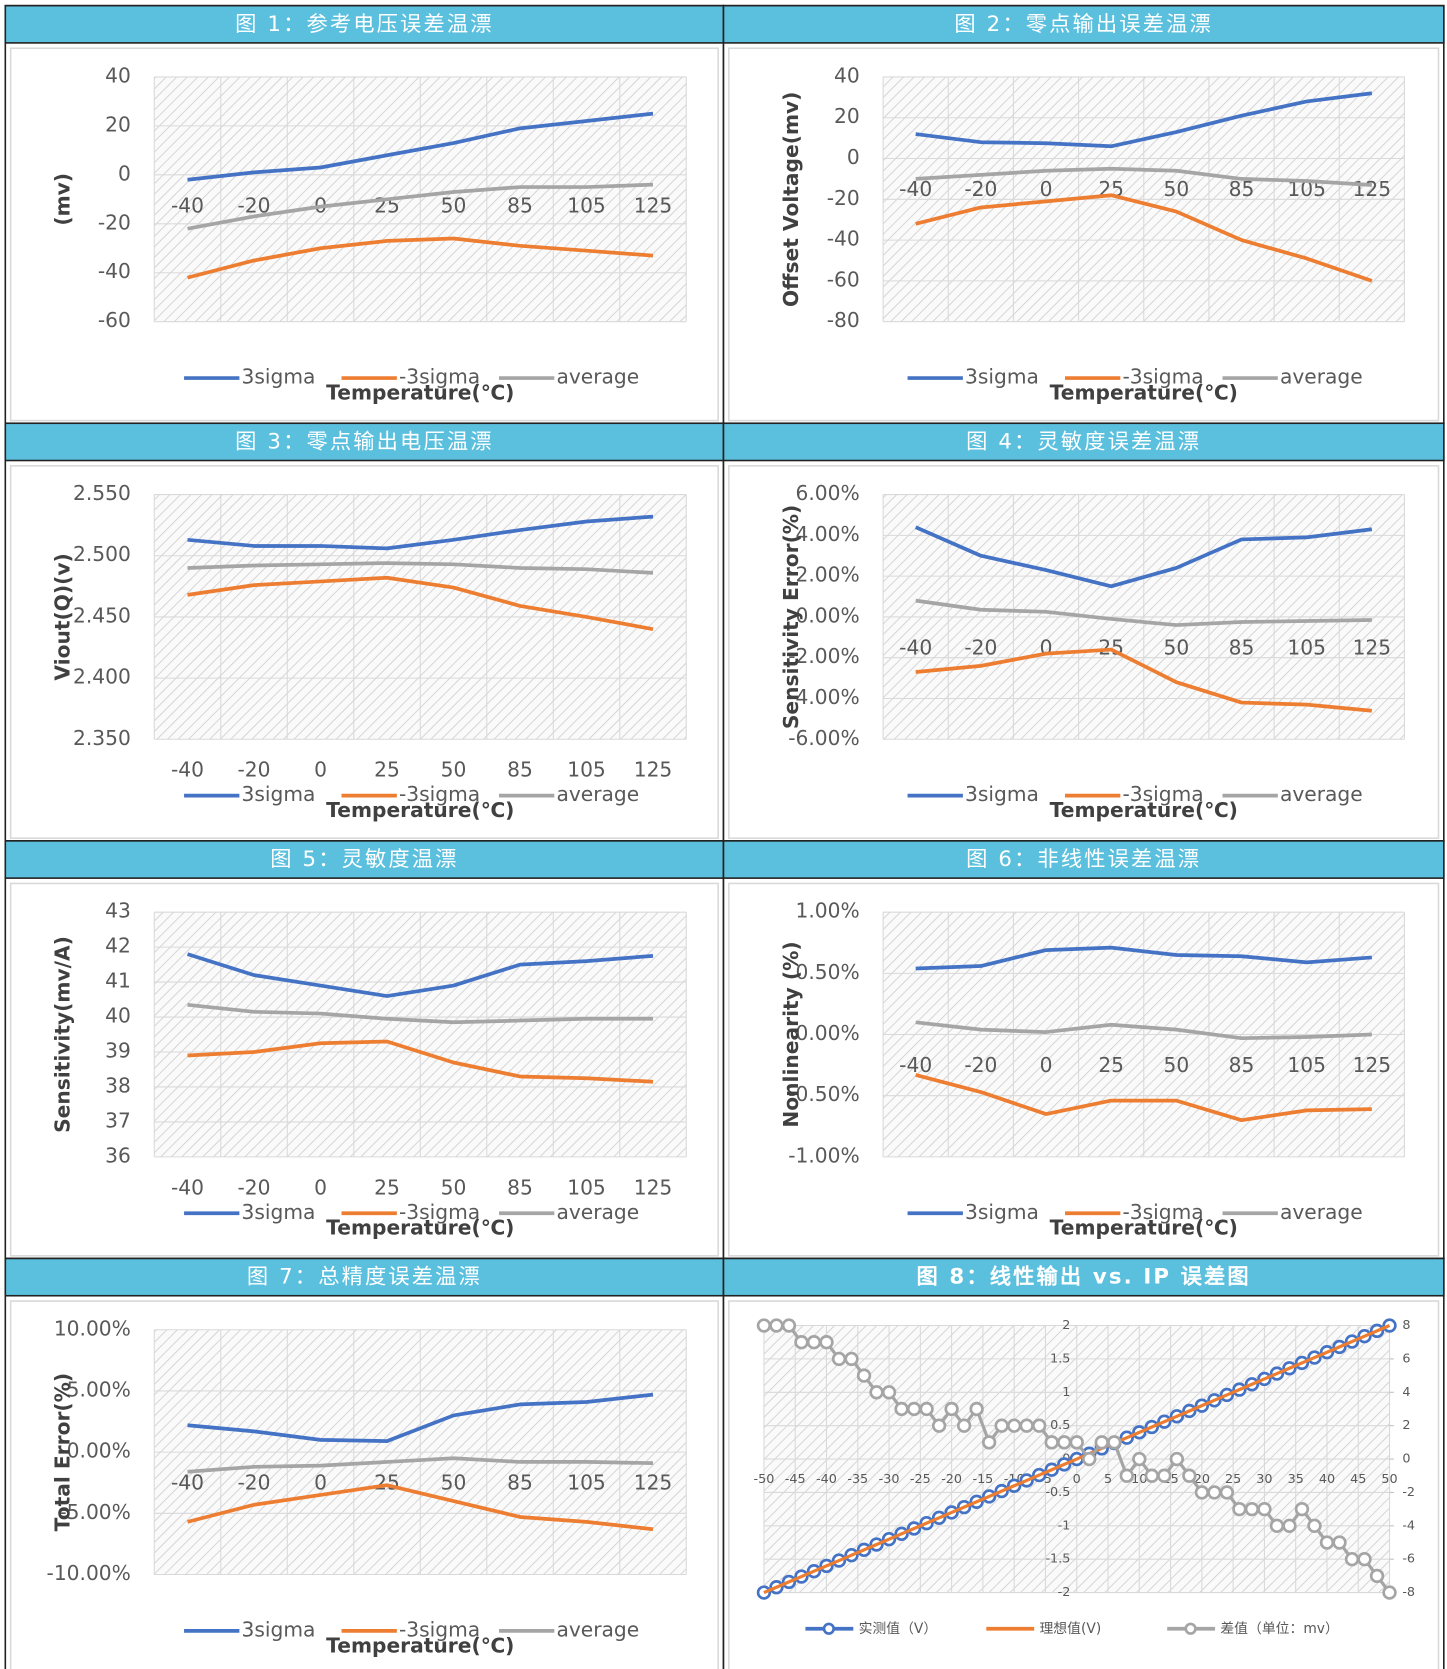 Image resolution: width=1447 pixels, height=1669 pixels. What do you see at coordinates (124, 173) in the screenshot?
I see `y-tick-label: 0` at bounding box center [124, 173].